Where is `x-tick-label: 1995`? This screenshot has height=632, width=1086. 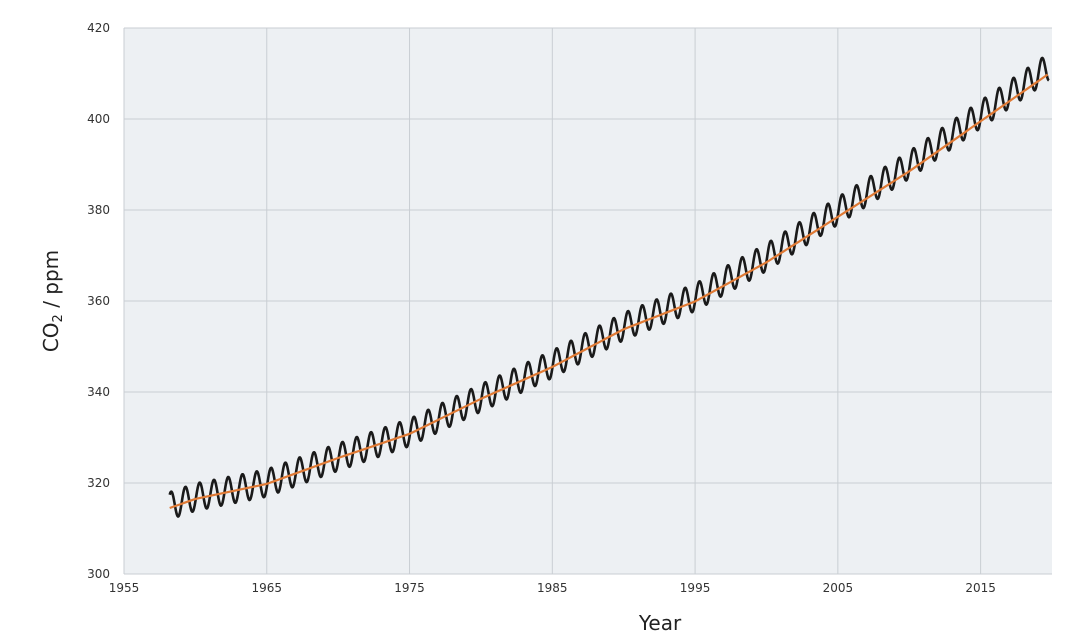
x-tick-label: 1995 is located at coordinates (695, 588).